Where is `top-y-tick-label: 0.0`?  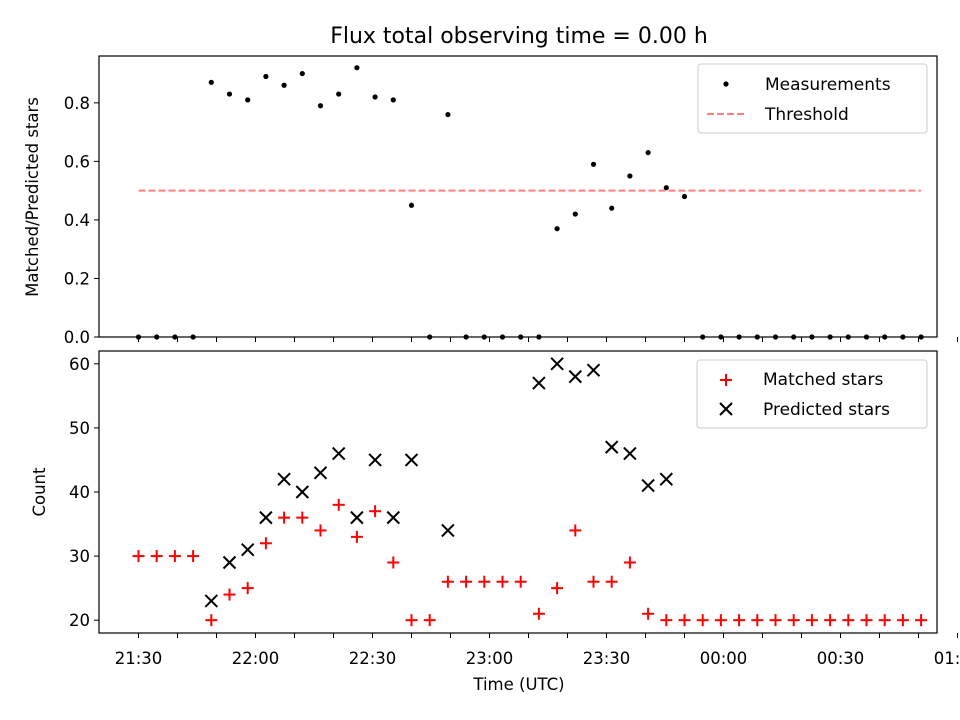
top-y-tick-label: 0.0 is located at coordinates (77, 337).